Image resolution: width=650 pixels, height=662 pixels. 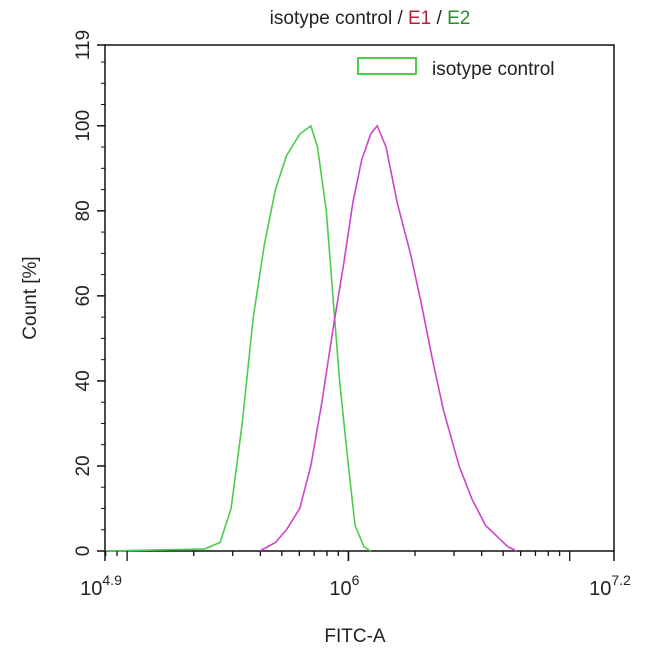 I want to click on x-tick-label: 104.9, so click(x=101, y=586).